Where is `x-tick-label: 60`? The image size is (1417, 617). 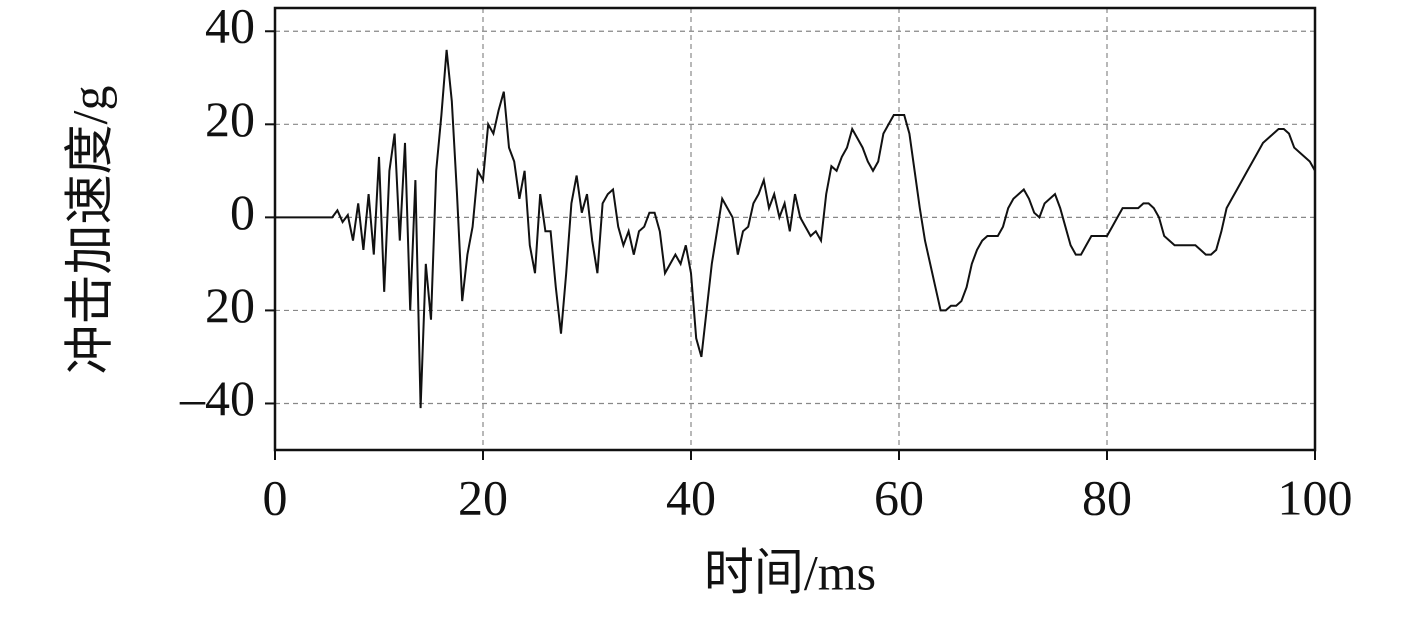
x-tick-label: 60 is located at coordinates (899, 497).